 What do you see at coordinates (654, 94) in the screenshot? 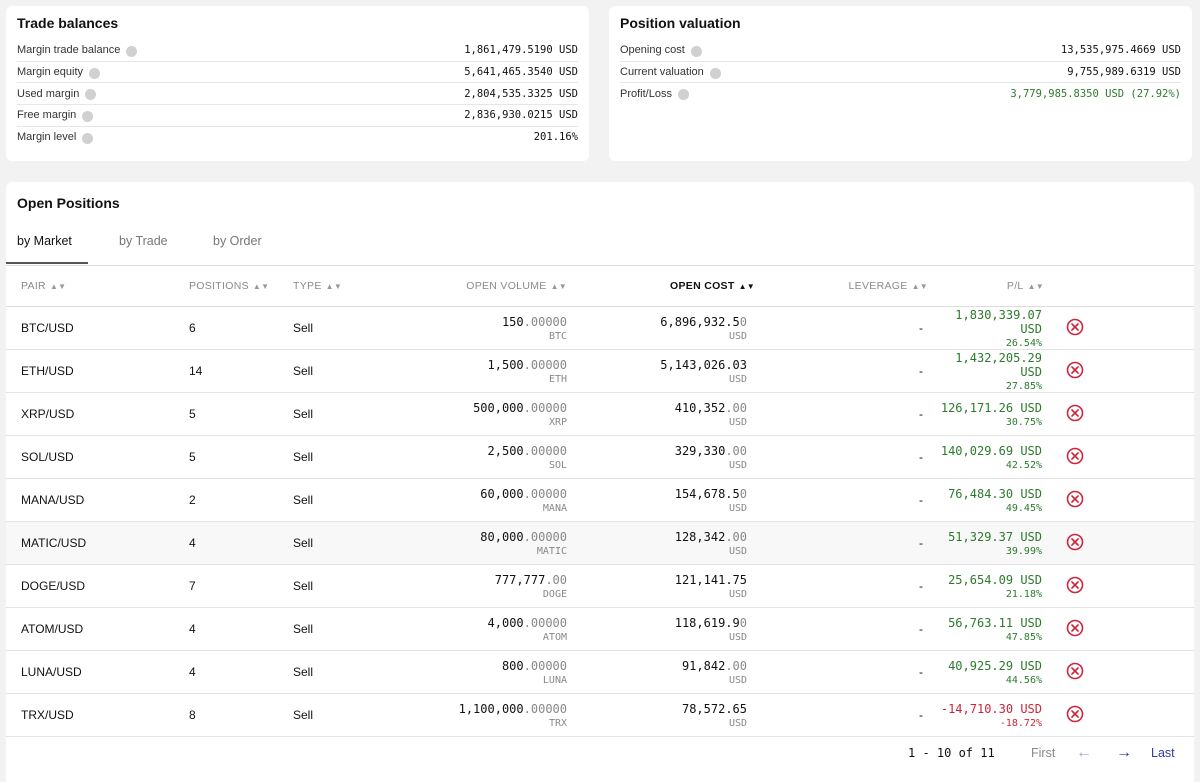
I see `kv-label: Profit/Loss` at bounding box center [654, 94].